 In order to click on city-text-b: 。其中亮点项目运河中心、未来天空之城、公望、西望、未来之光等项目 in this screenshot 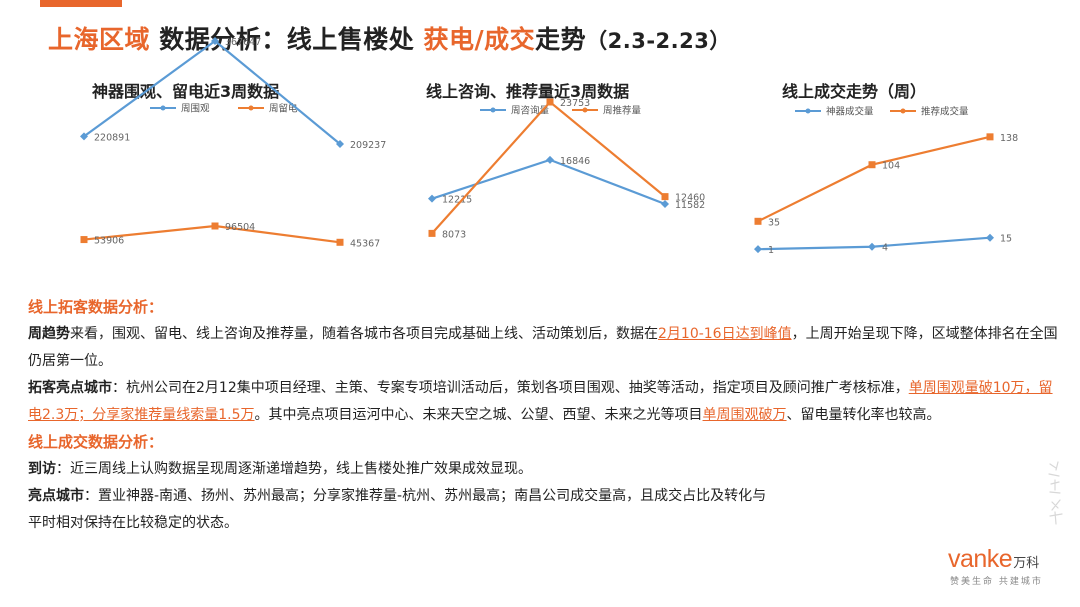, I will do `click(478, 415)`.